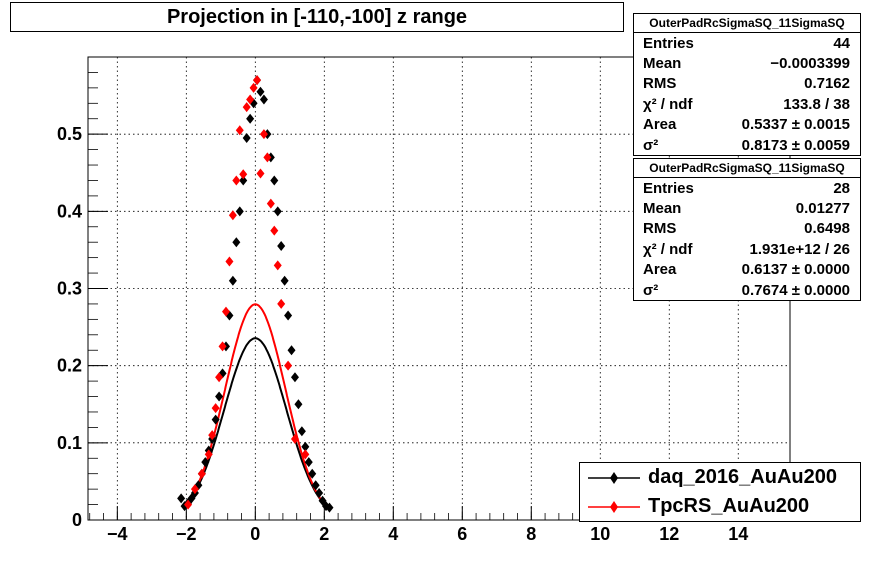 This screenshot has height=578, width=878. I want to click on stats-label: Area, so click(660, 270).